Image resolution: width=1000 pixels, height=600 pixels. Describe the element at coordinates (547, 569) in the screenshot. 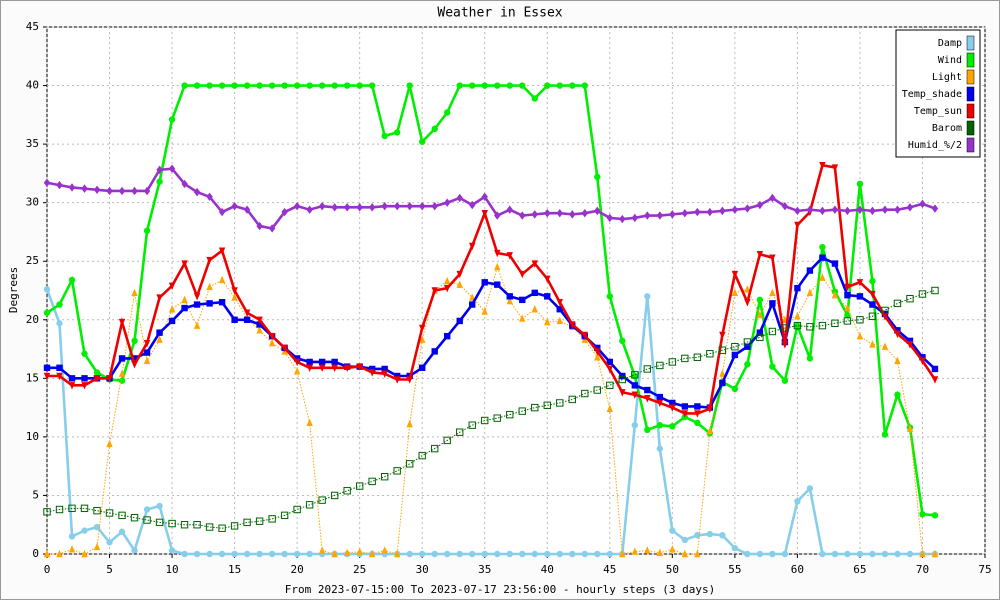

I see `x-tick-label: 40` at that location.